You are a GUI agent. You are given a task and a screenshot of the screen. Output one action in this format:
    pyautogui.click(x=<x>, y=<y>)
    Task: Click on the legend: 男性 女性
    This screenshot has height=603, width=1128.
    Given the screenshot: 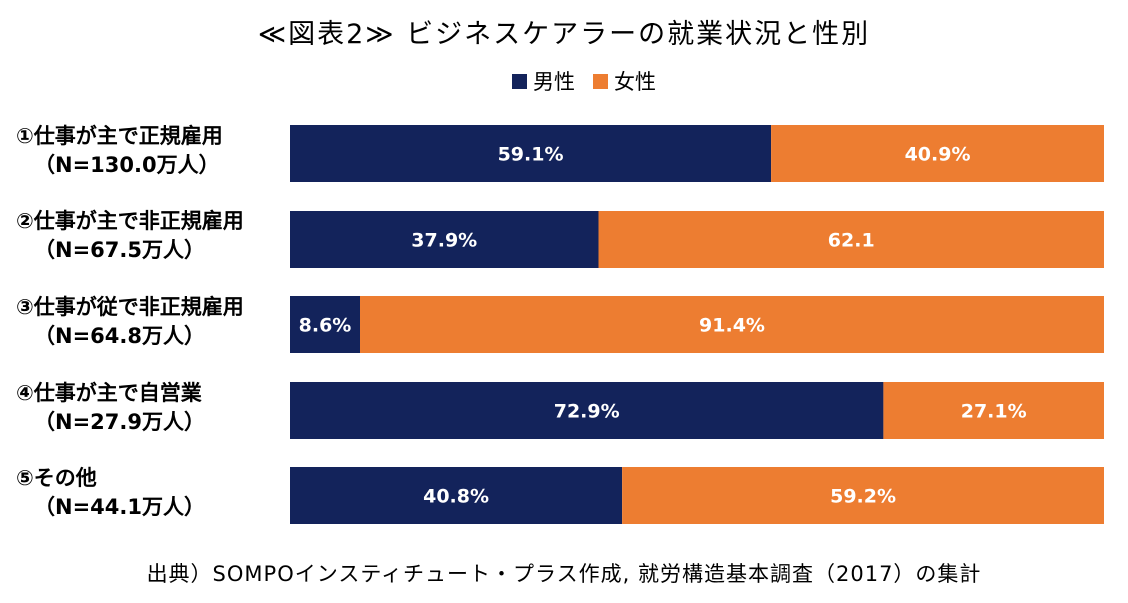 What is the action you would take?
    pyautogui.click(x=593, y=81)
    